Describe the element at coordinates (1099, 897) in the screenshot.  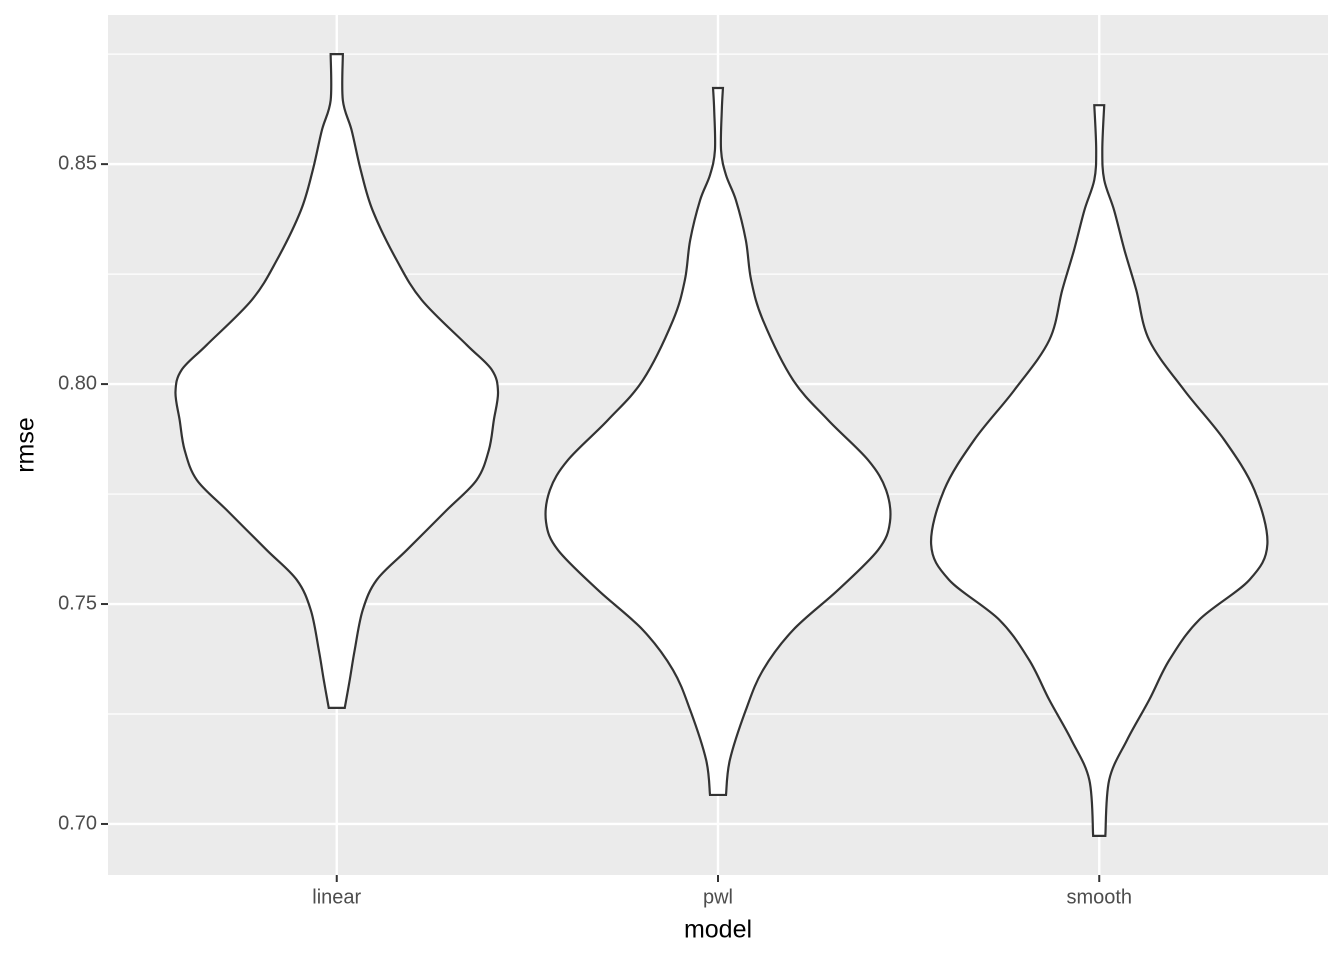
I see `x-tick-label: smooth` at that location.